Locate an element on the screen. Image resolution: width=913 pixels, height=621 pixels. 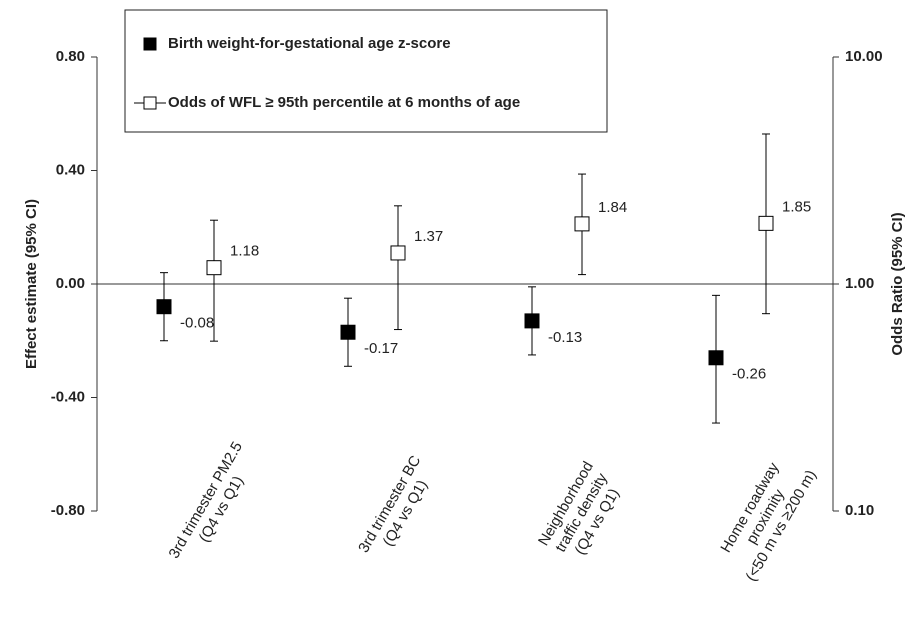
y-tick-label: -0.40 is located at coordinates (68, 396).